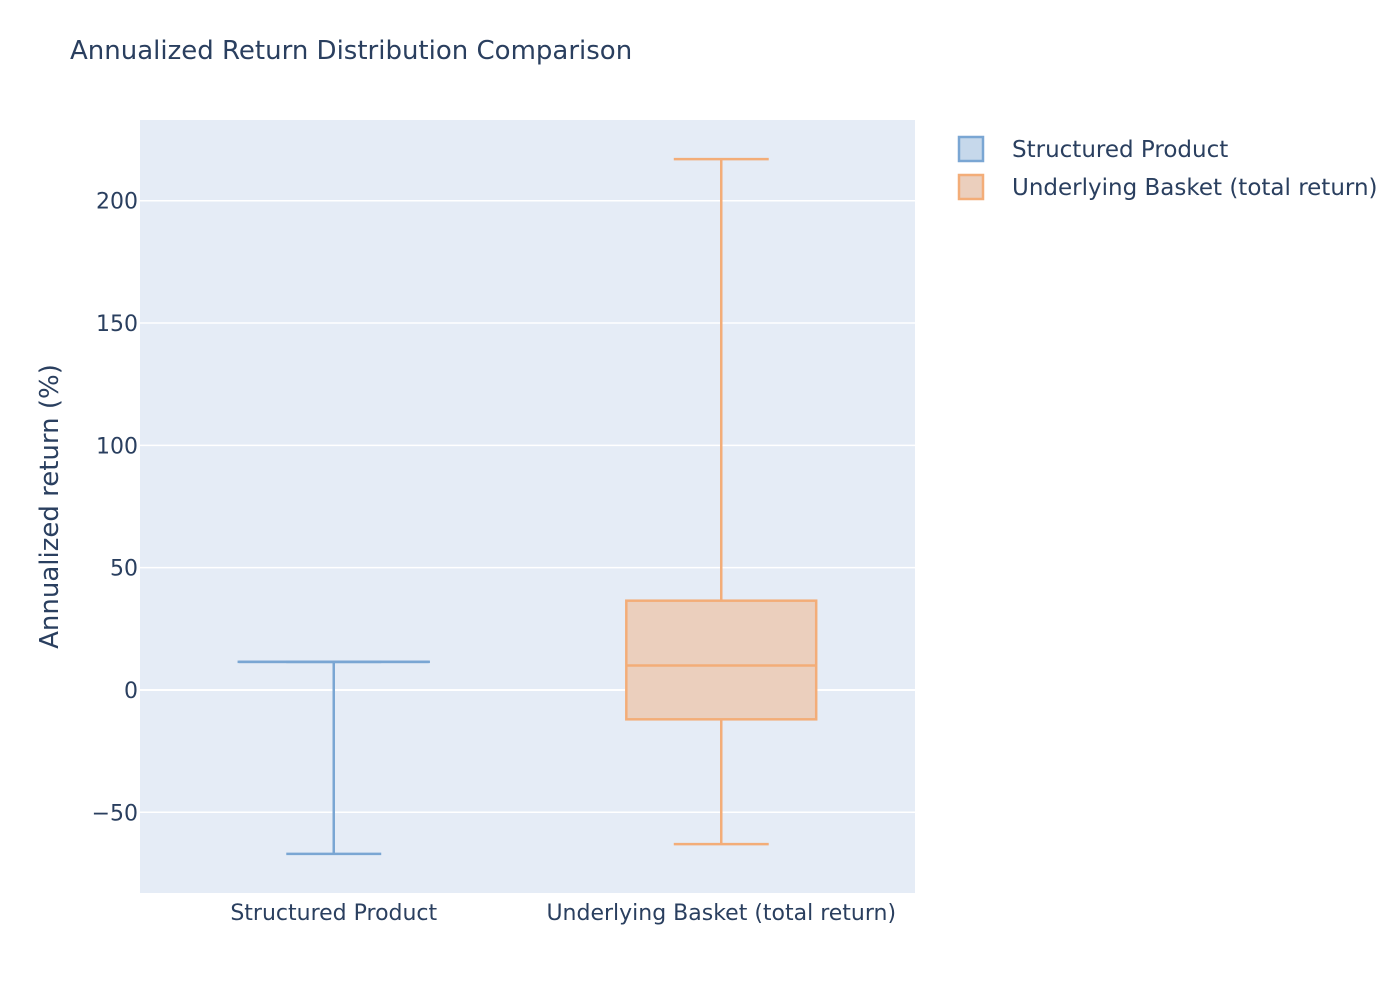  Describe the element at coordinates (1195, 188) in the screenshot. I see `legend-label: Underlying Basket (total return)` at that location.